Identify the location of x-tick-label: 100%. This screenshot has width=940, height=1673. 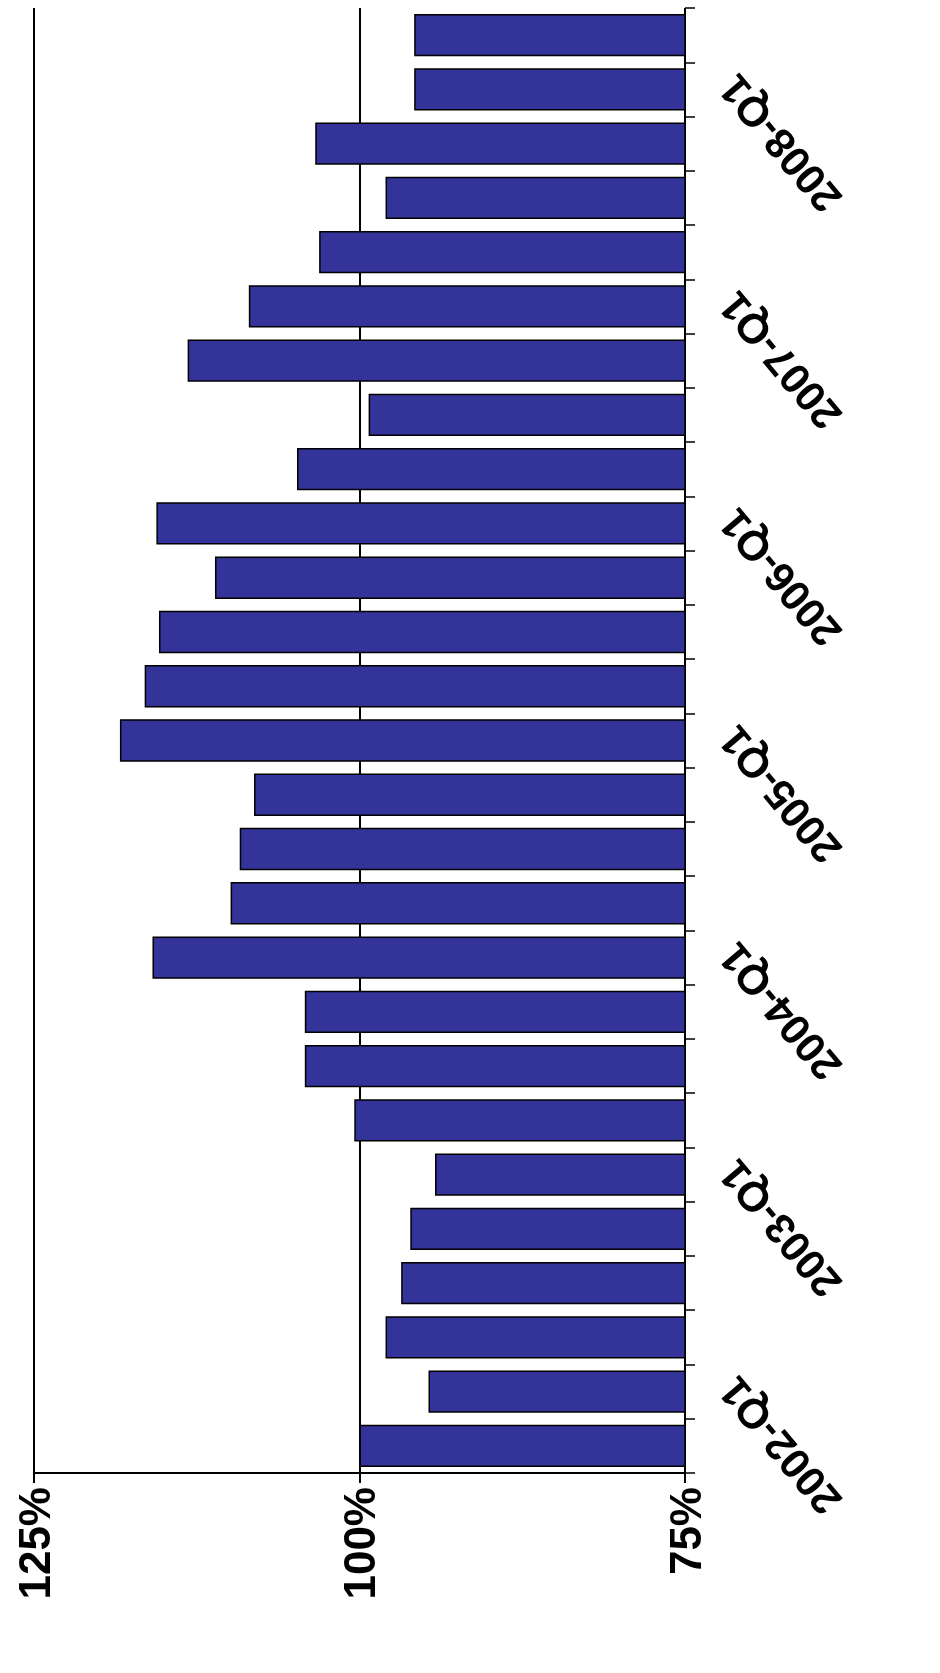
(359, 1543).